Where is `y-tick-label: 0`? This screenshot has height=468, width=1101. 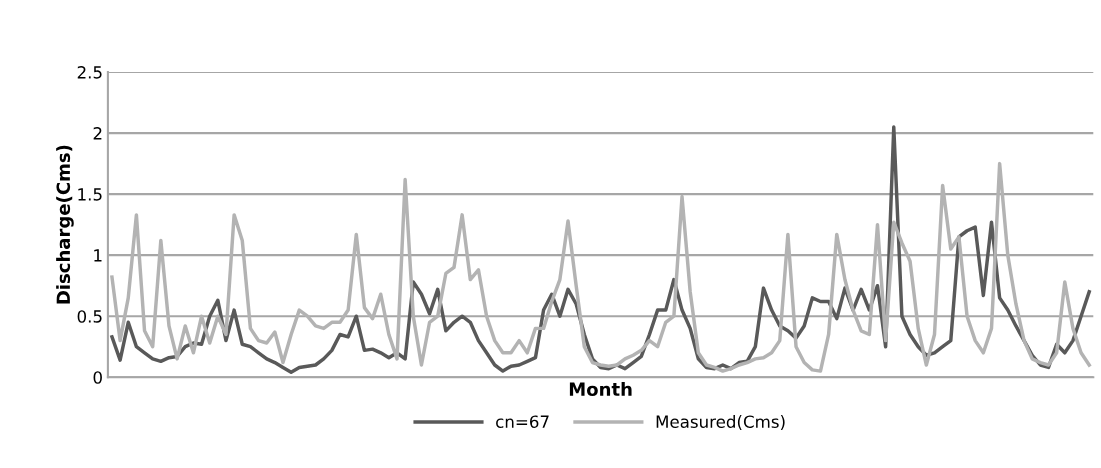
y-tick-label: 0 is located at coordinates (97, 377).